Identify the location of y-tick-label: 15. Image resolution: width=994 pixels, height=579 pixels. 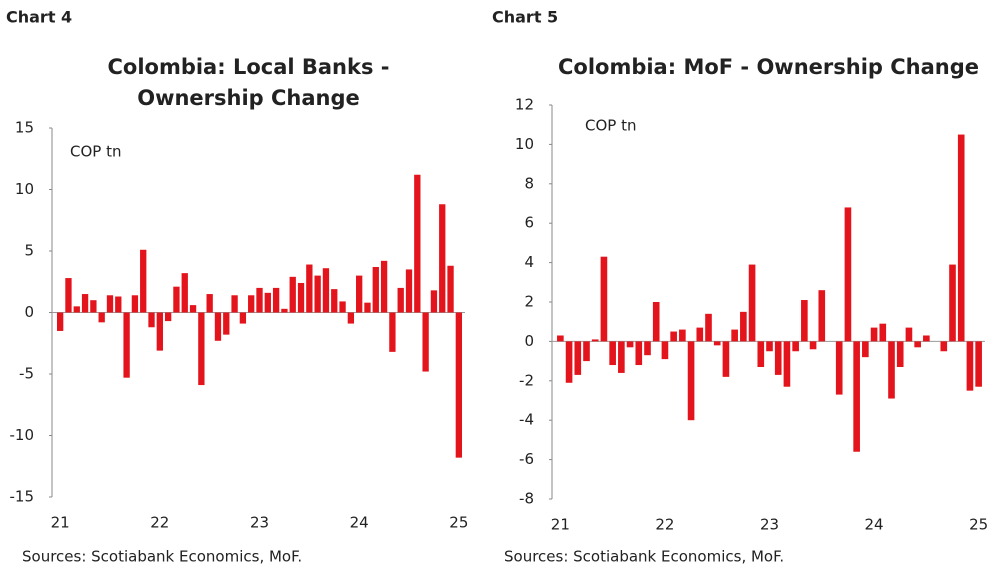
(24, 128).